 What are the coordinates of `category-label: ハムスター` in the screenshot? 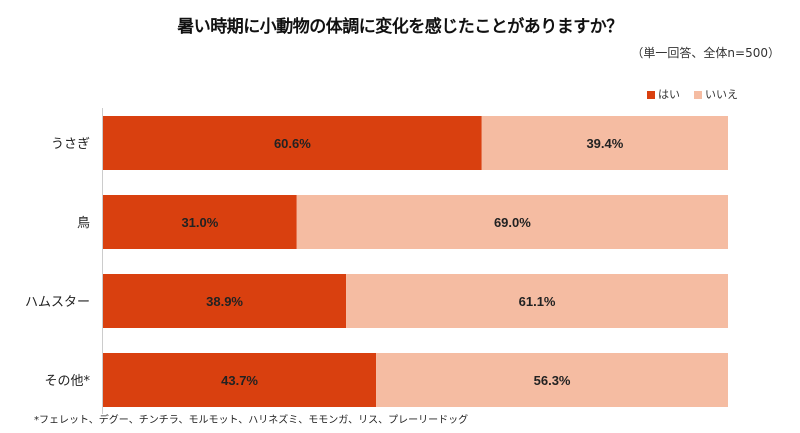 It's located at (57, 302).